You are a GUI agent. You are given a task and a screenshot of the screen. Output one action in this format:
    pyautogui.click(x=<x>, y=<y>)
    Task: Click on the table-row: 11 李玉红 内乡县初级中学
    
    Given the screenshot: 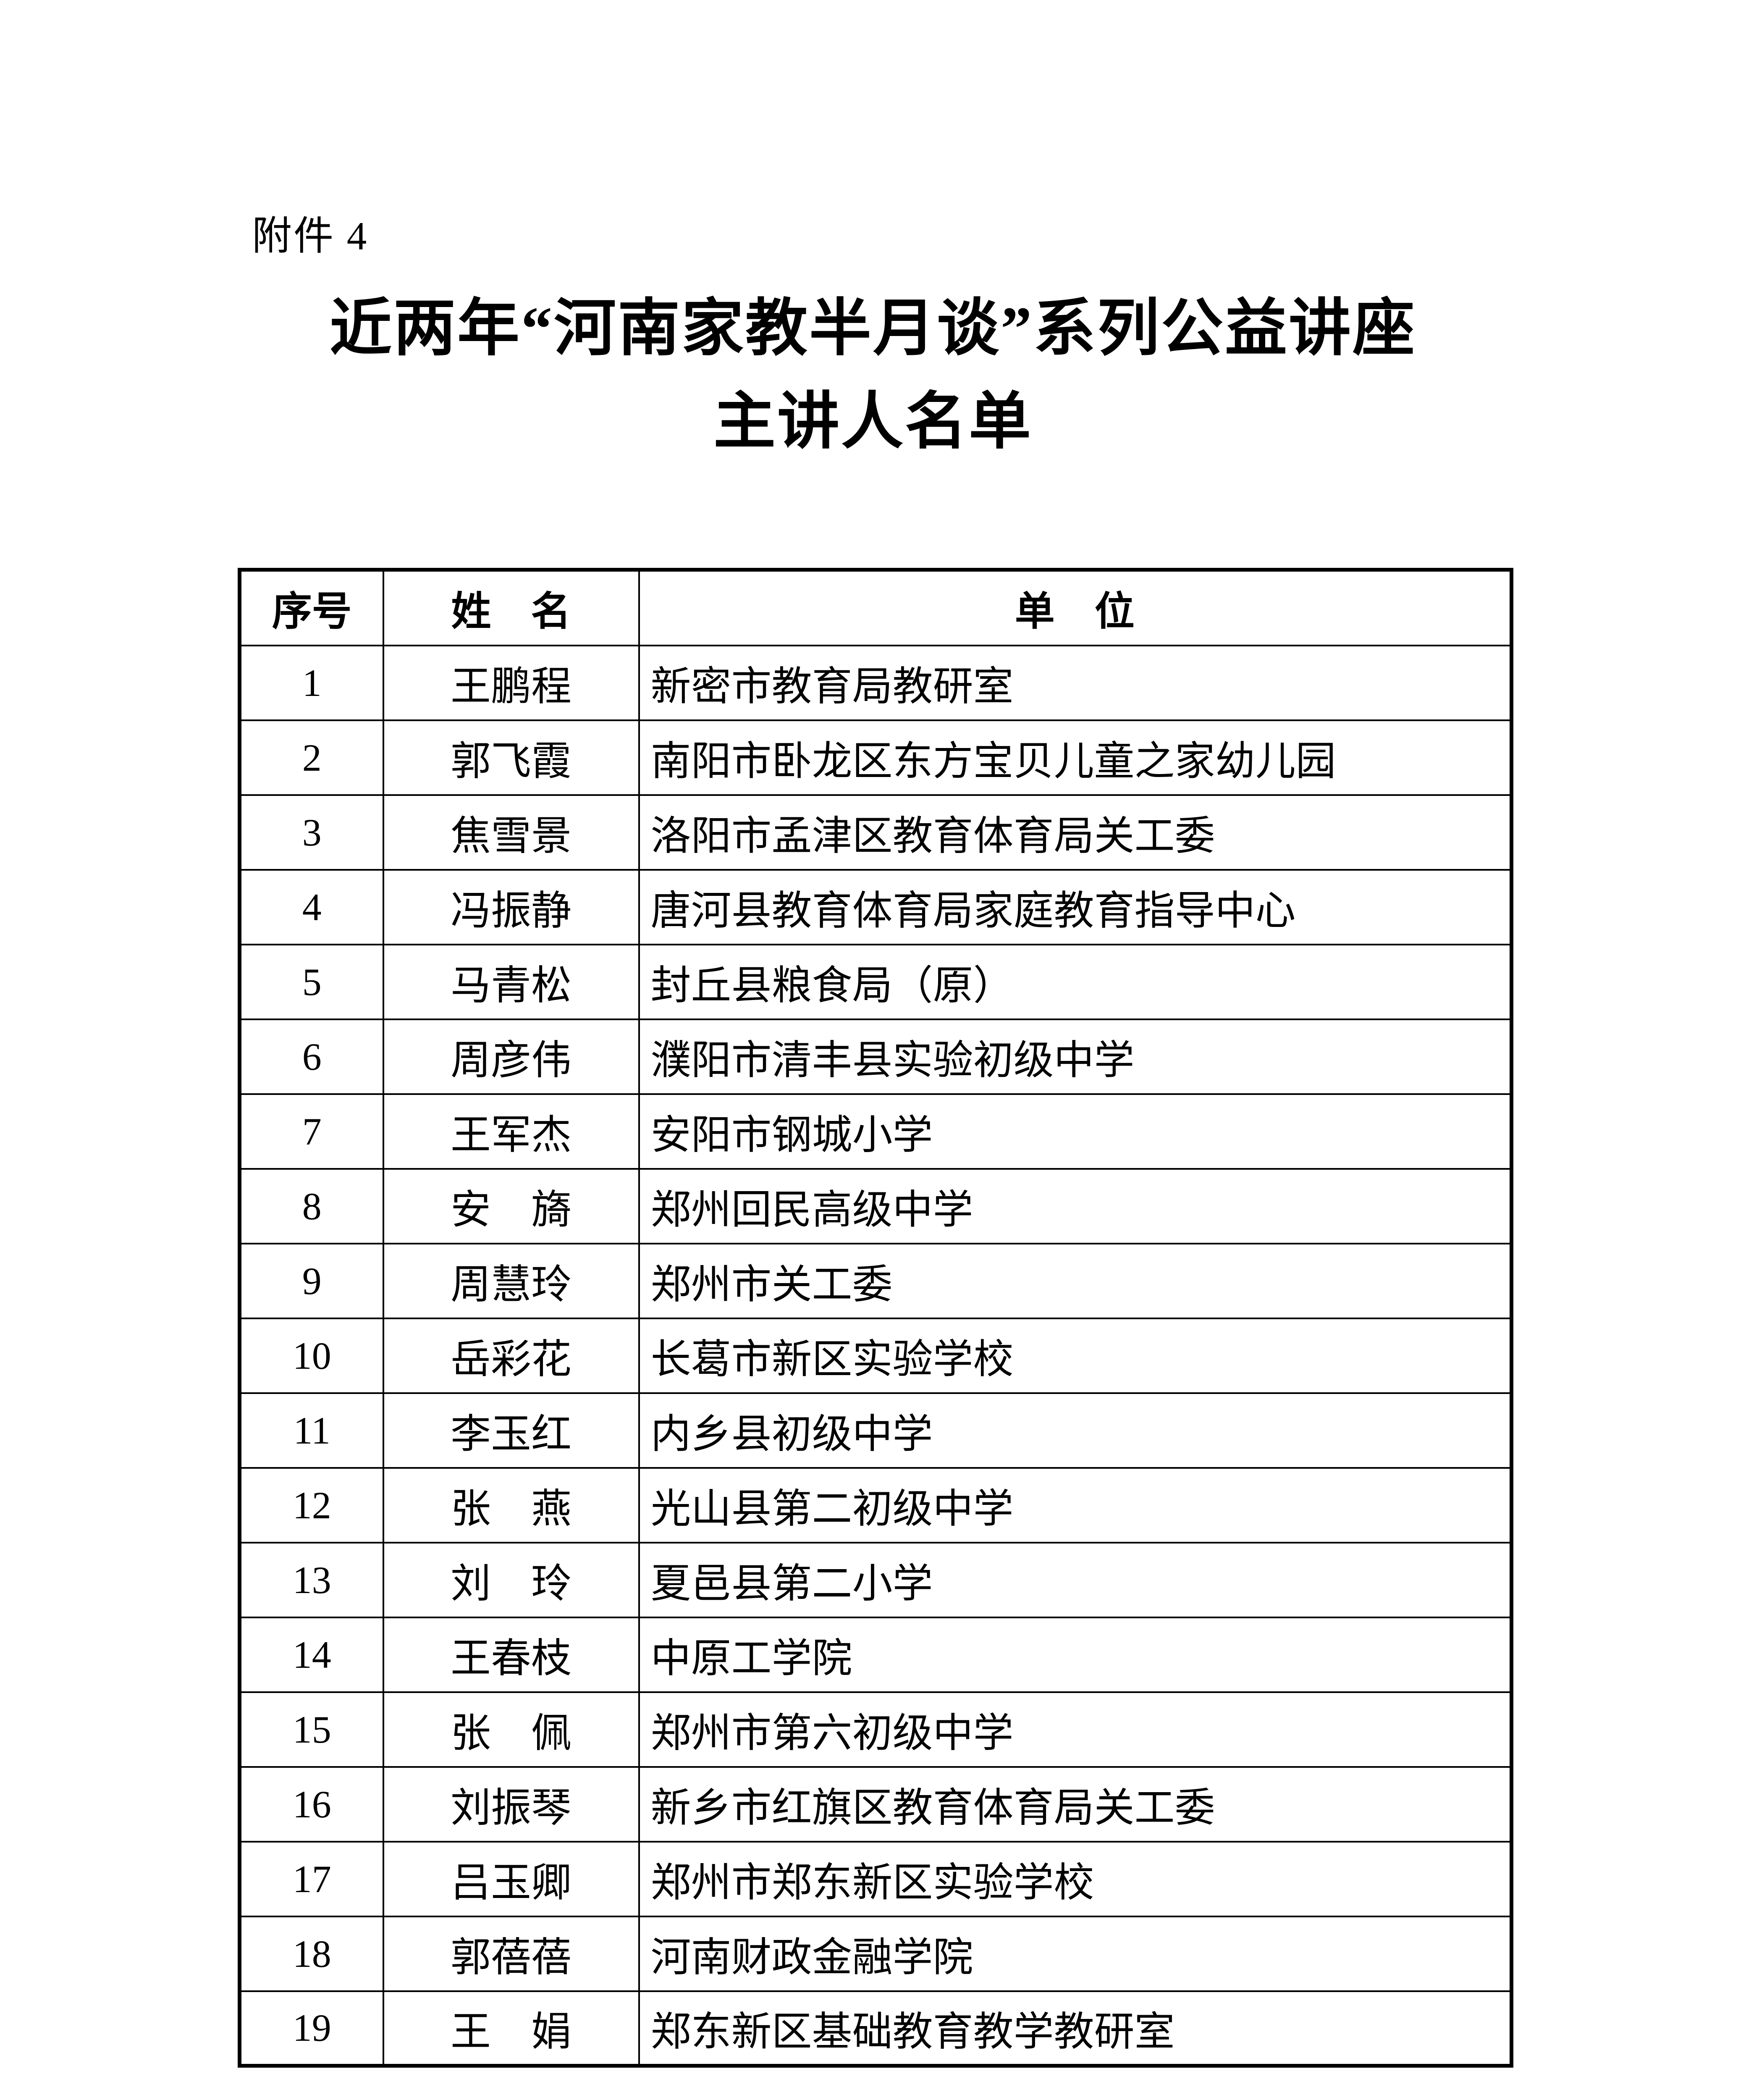 What is the action you would take?
    pyautogui.click(x=876, y=1430)
    